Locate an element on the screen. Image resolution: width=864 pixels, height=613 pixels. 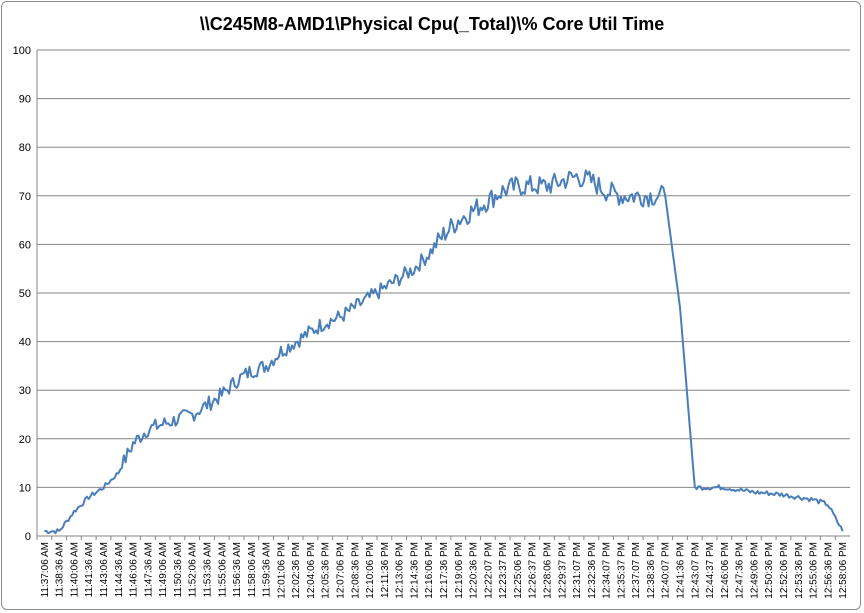
y-tick-label: 30 is located at coordinates (25, 391).